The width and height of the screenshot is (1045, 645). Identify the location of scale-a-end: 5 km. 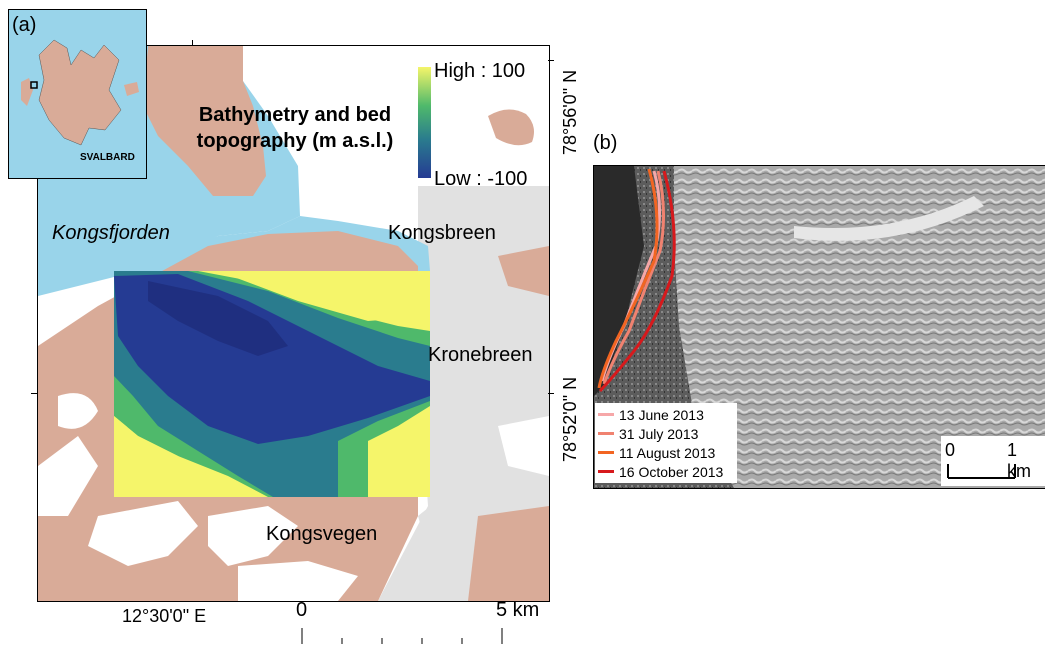
(518, 610).